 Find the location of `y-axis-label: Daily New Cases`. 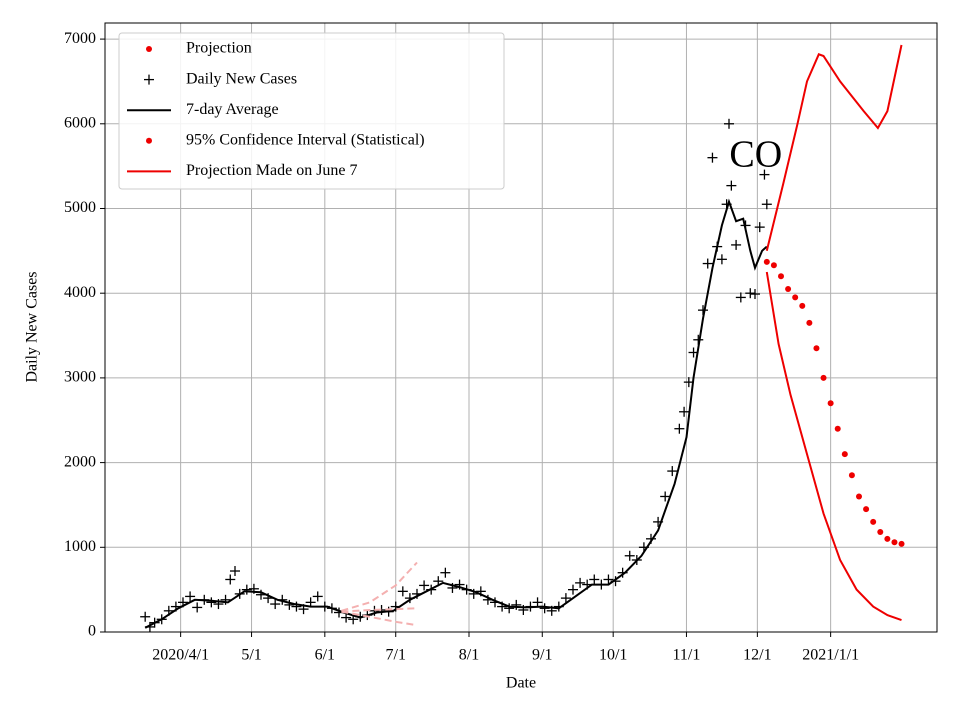

y-axis-label: Daily New Cases is located at coordinates (32, 326).